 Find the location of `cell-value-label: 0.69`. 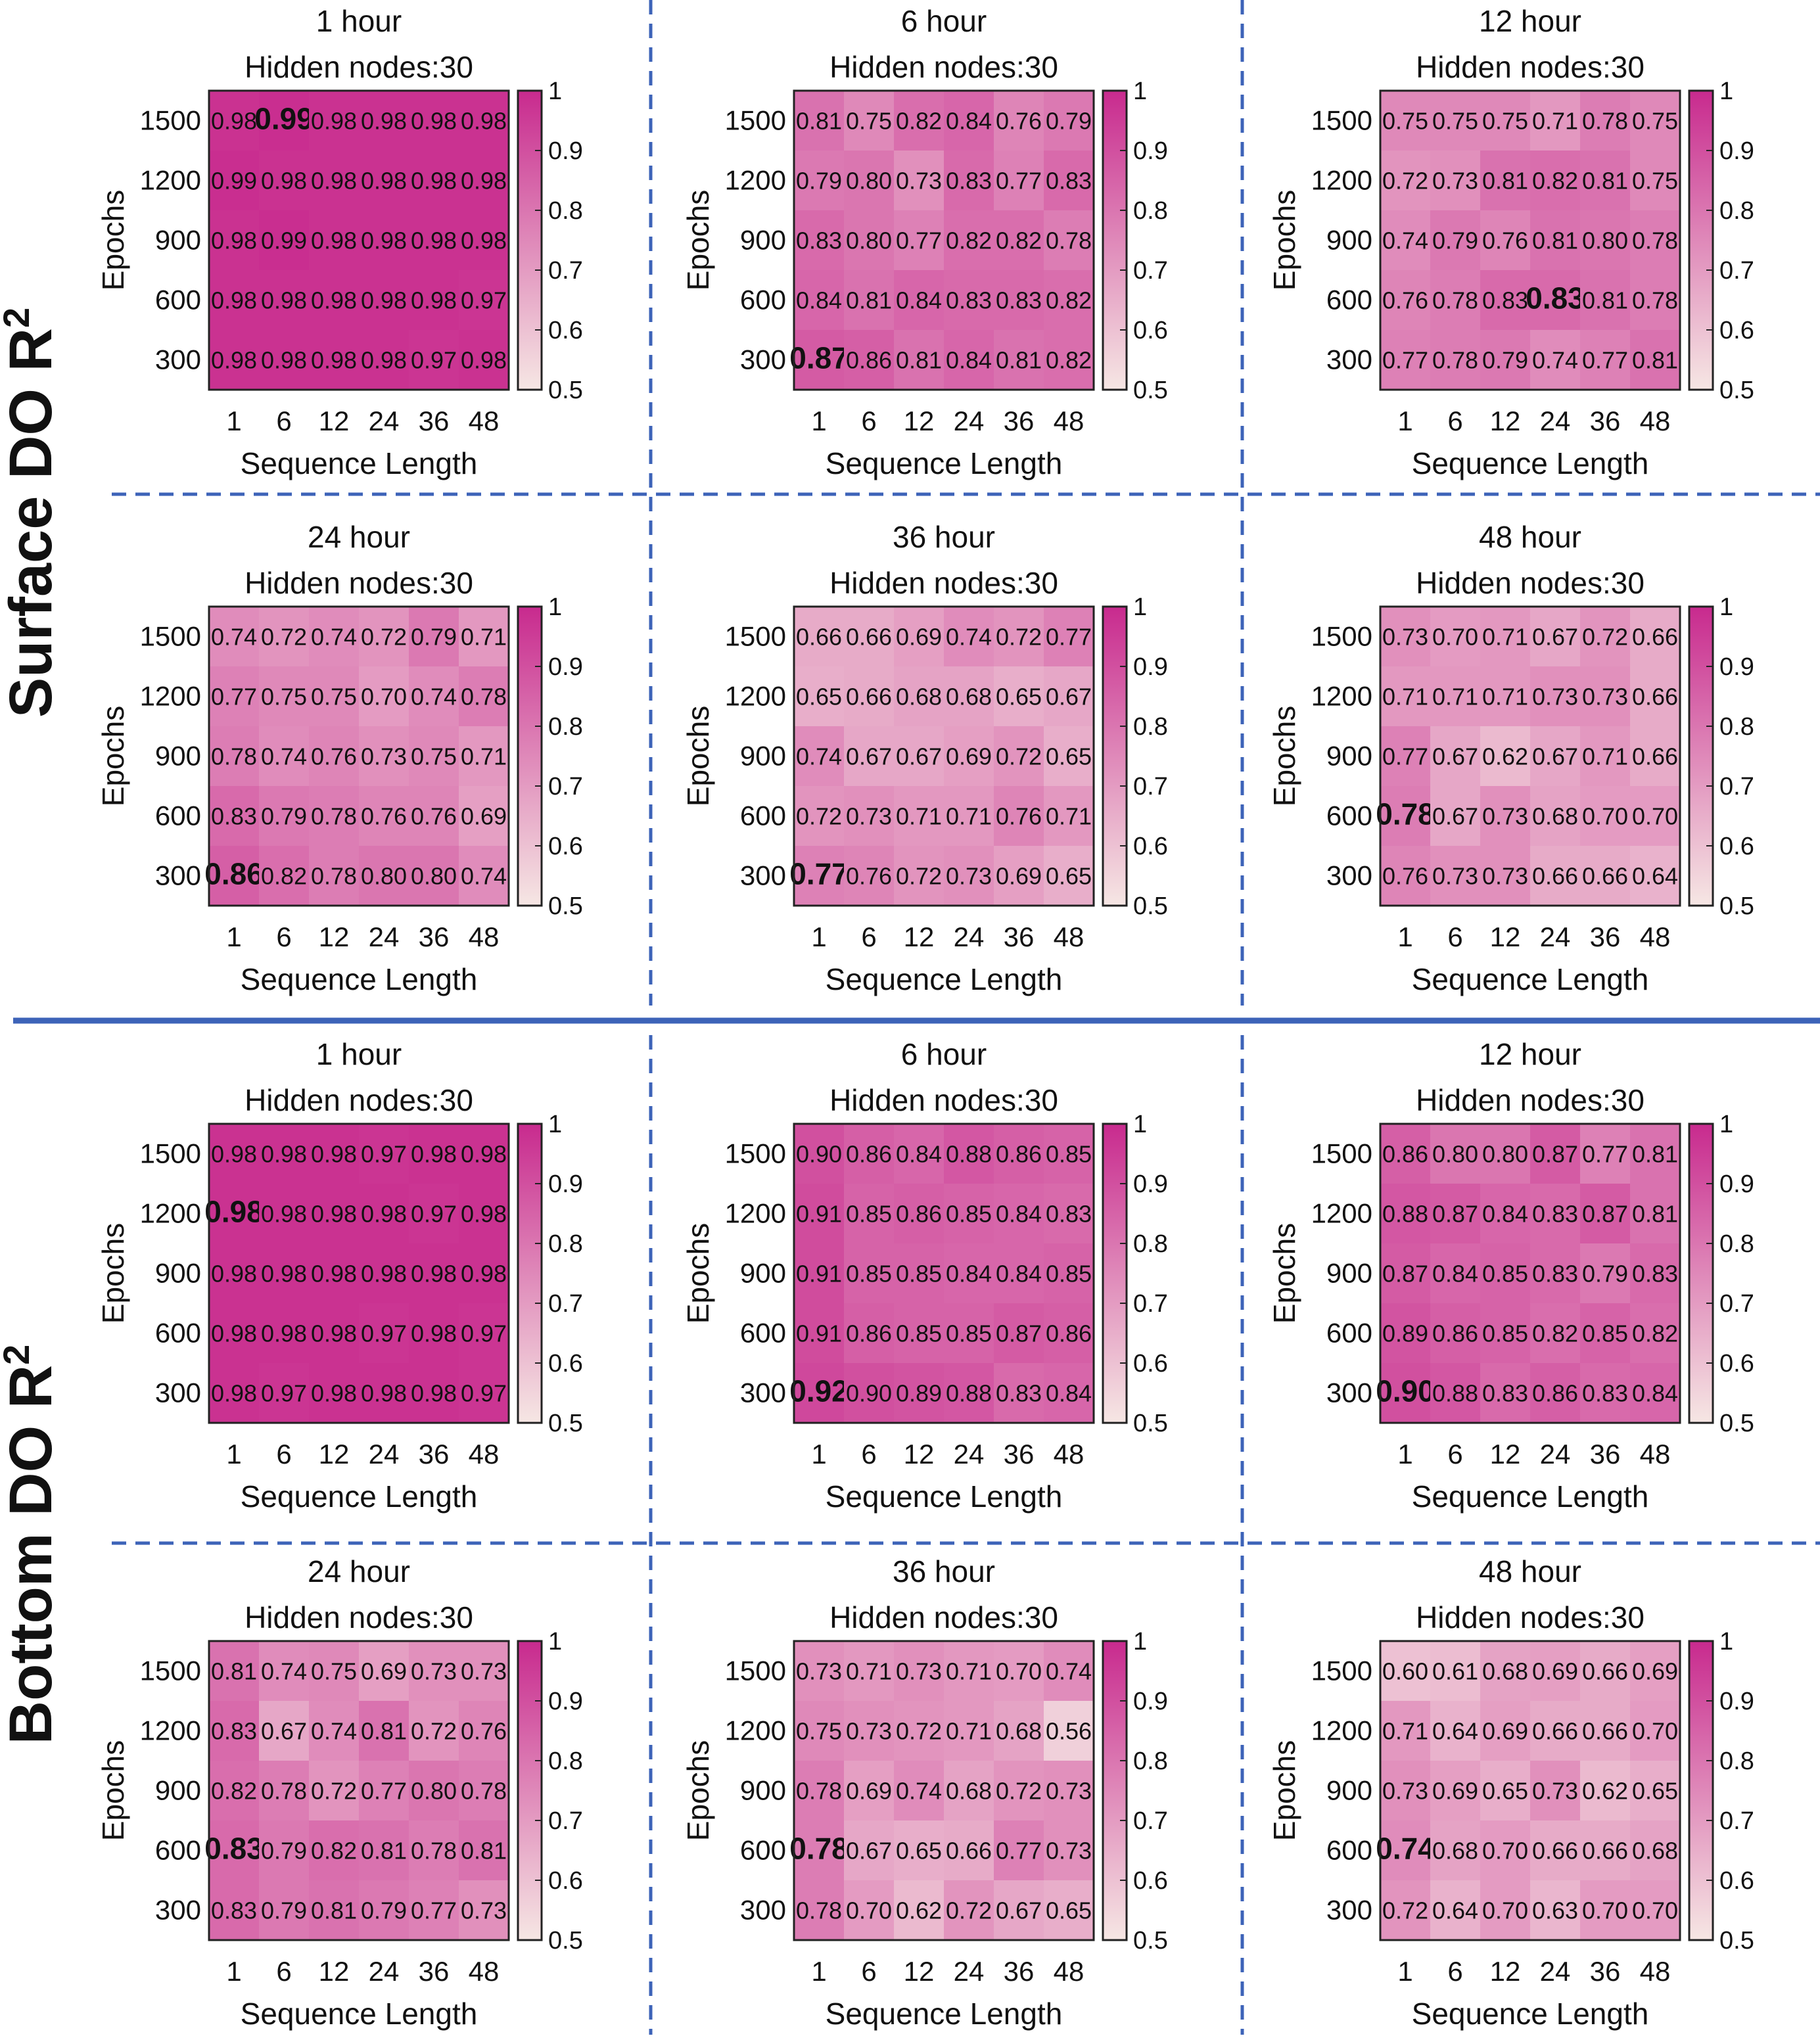

cell-value-label: 0.69 is located at coordinates (1505, 1732).